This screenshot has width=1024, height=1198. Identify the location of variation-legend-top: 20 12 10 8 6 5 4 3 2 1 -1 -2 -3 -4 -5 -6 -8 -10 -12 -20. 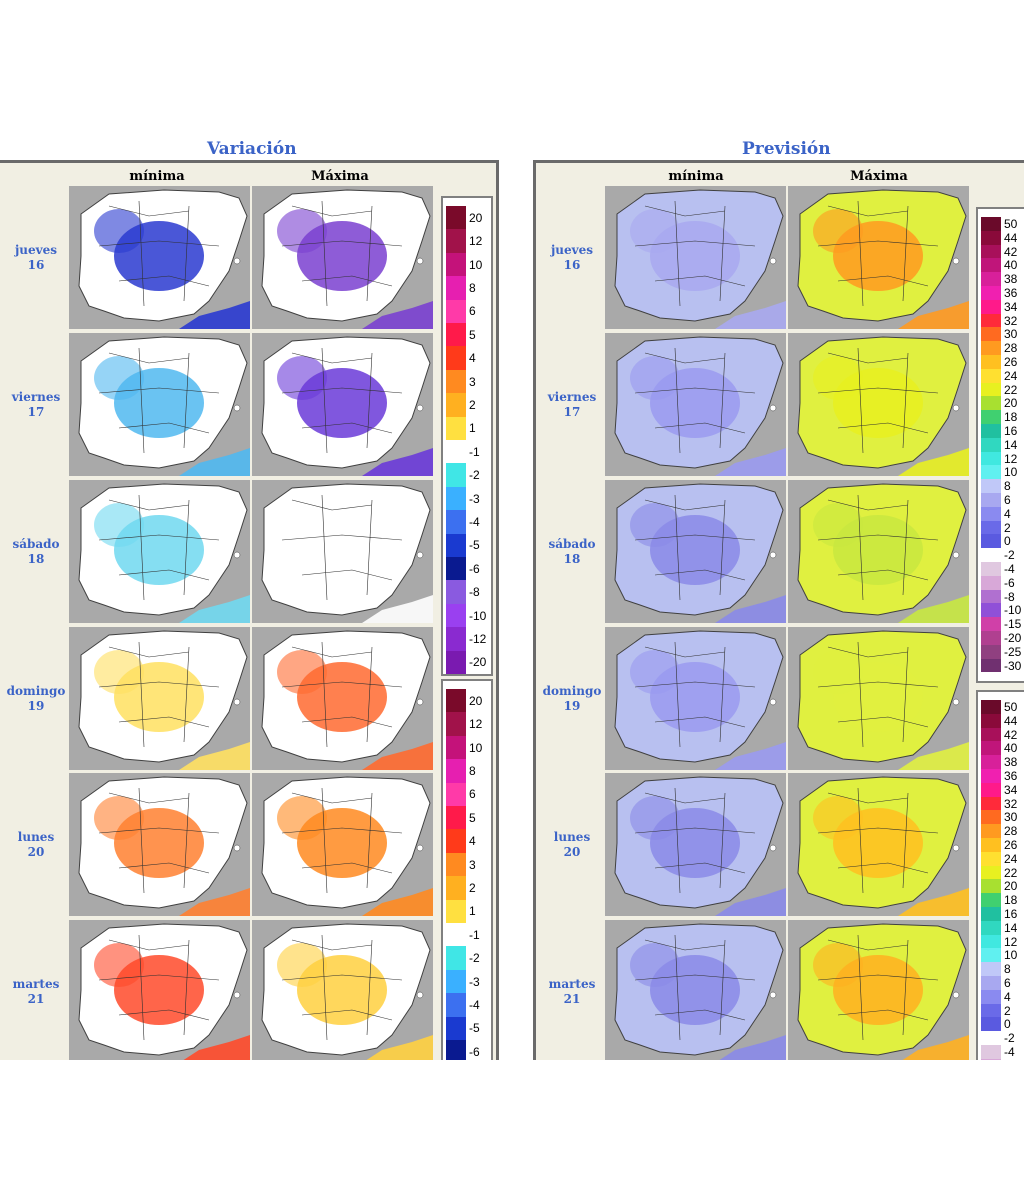
(467, 436).